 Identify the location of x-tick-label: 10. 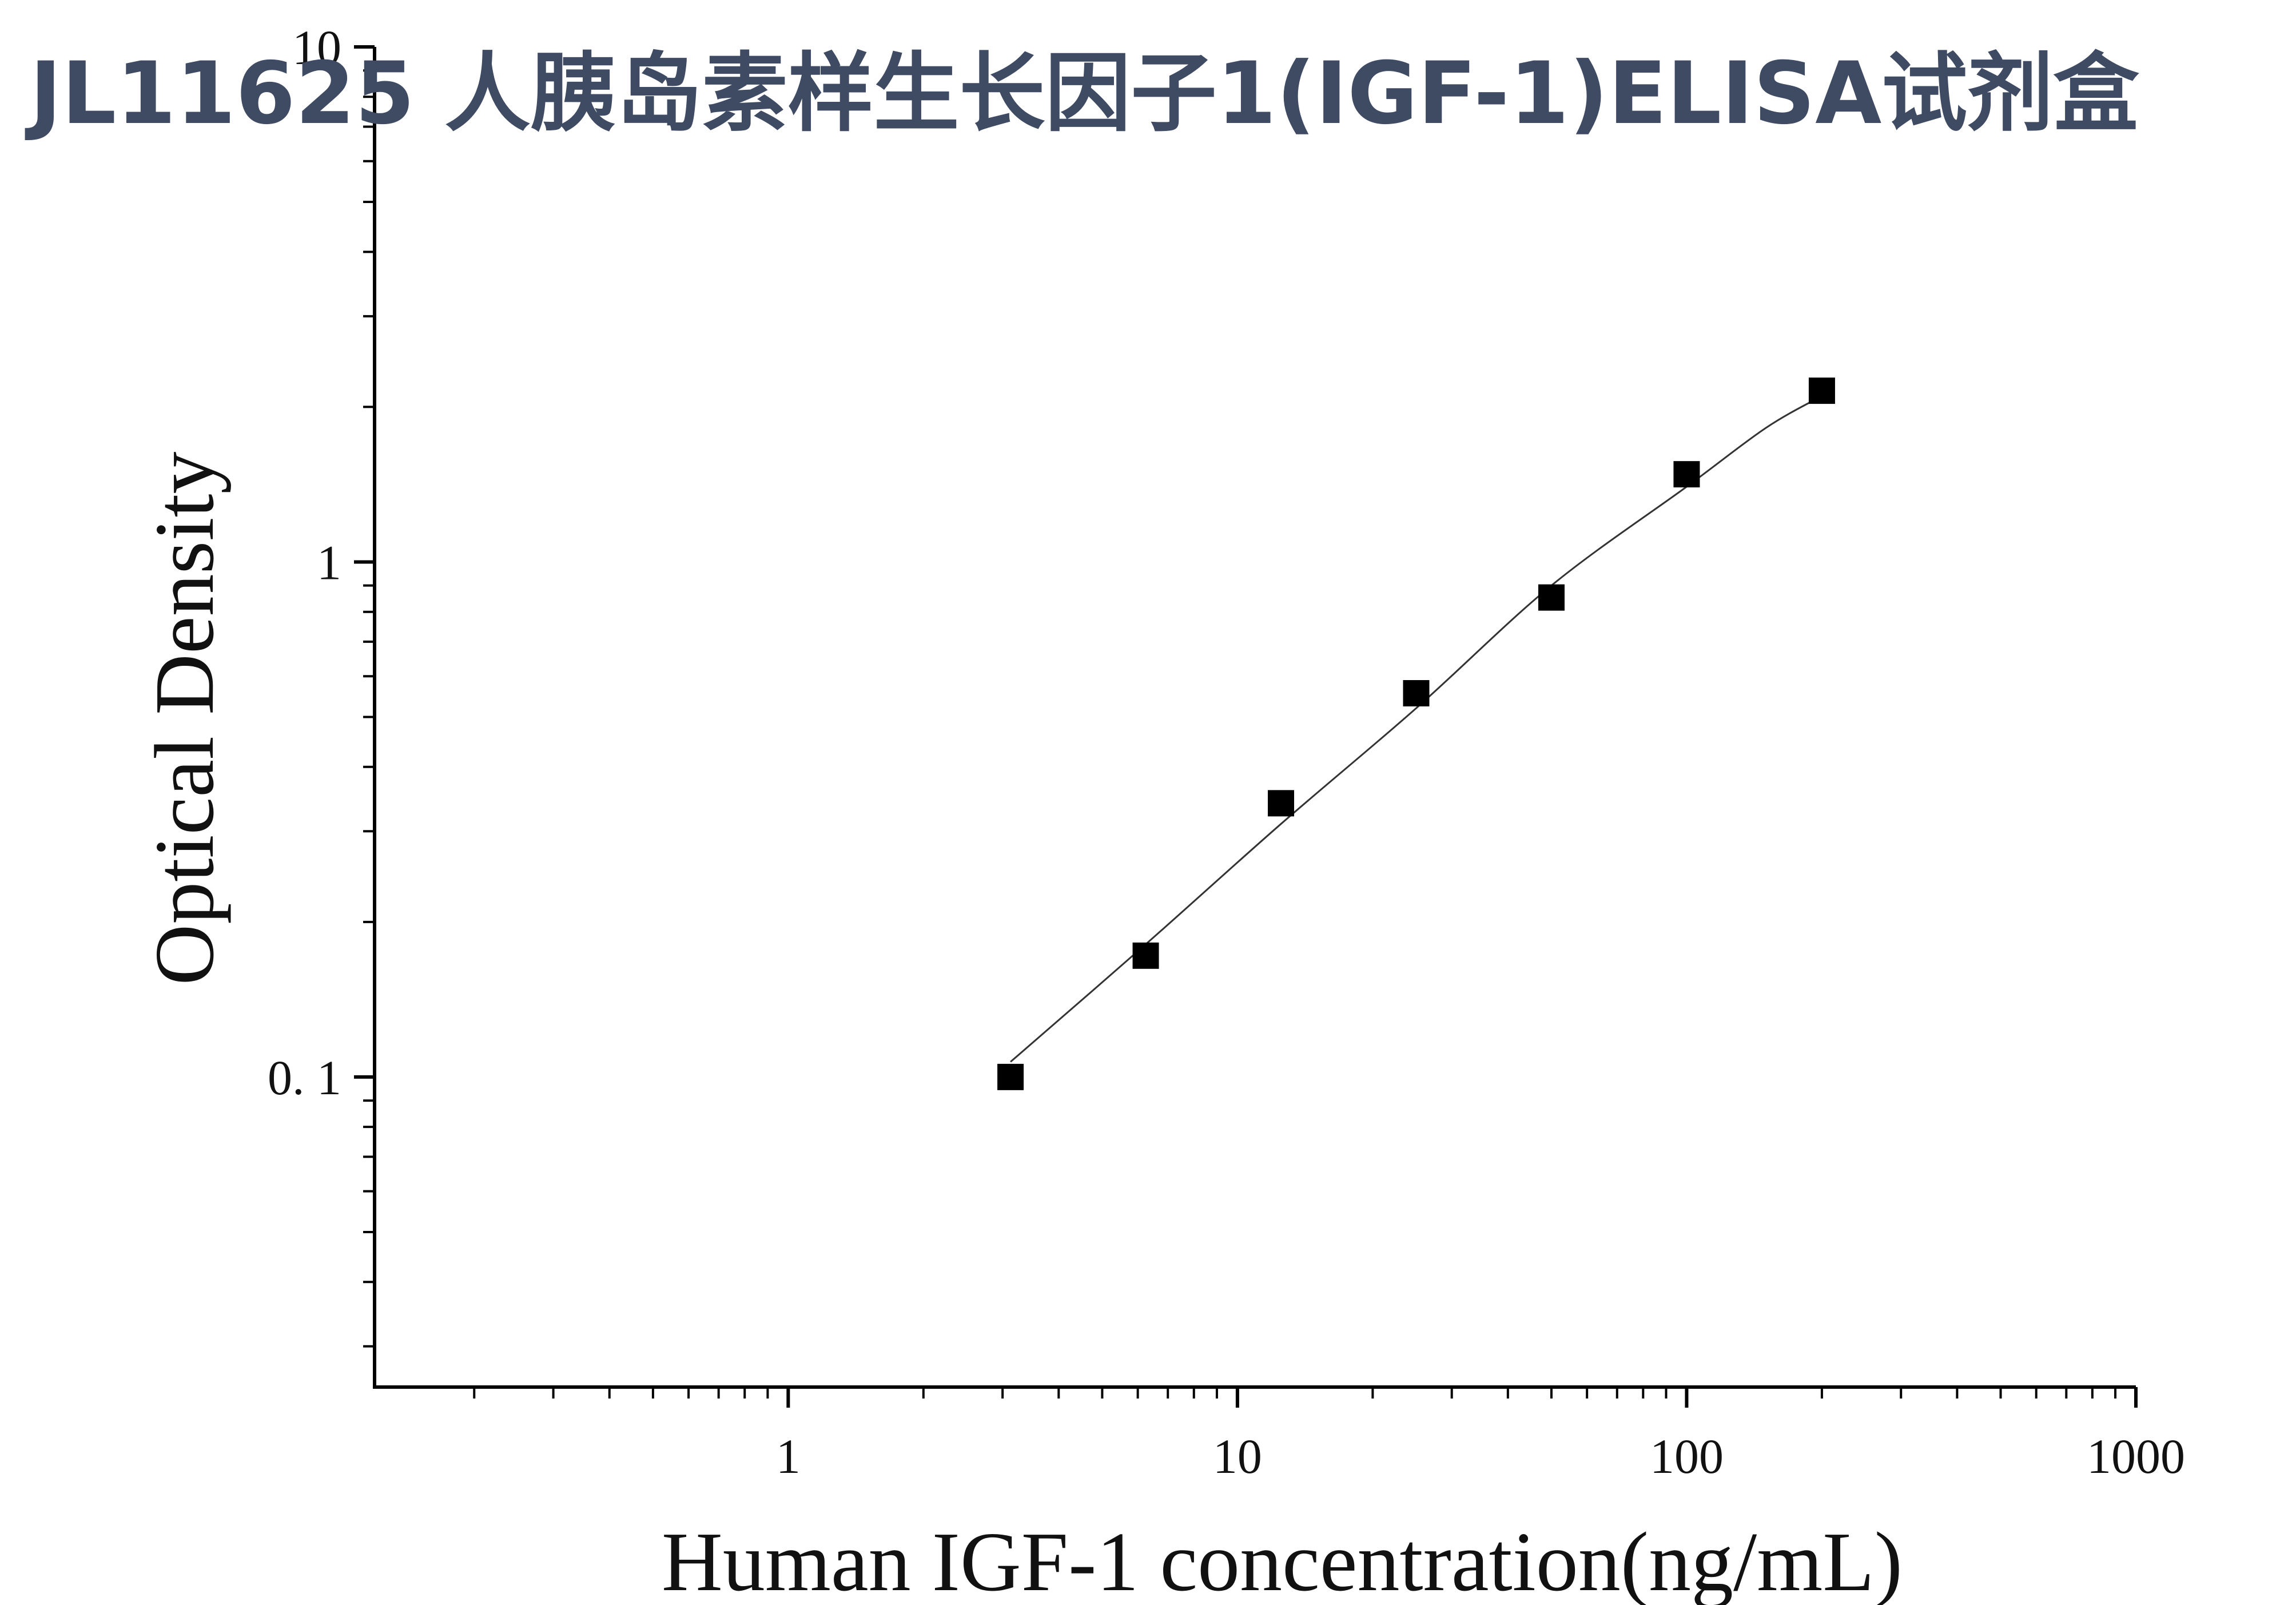
(1237, 1456).